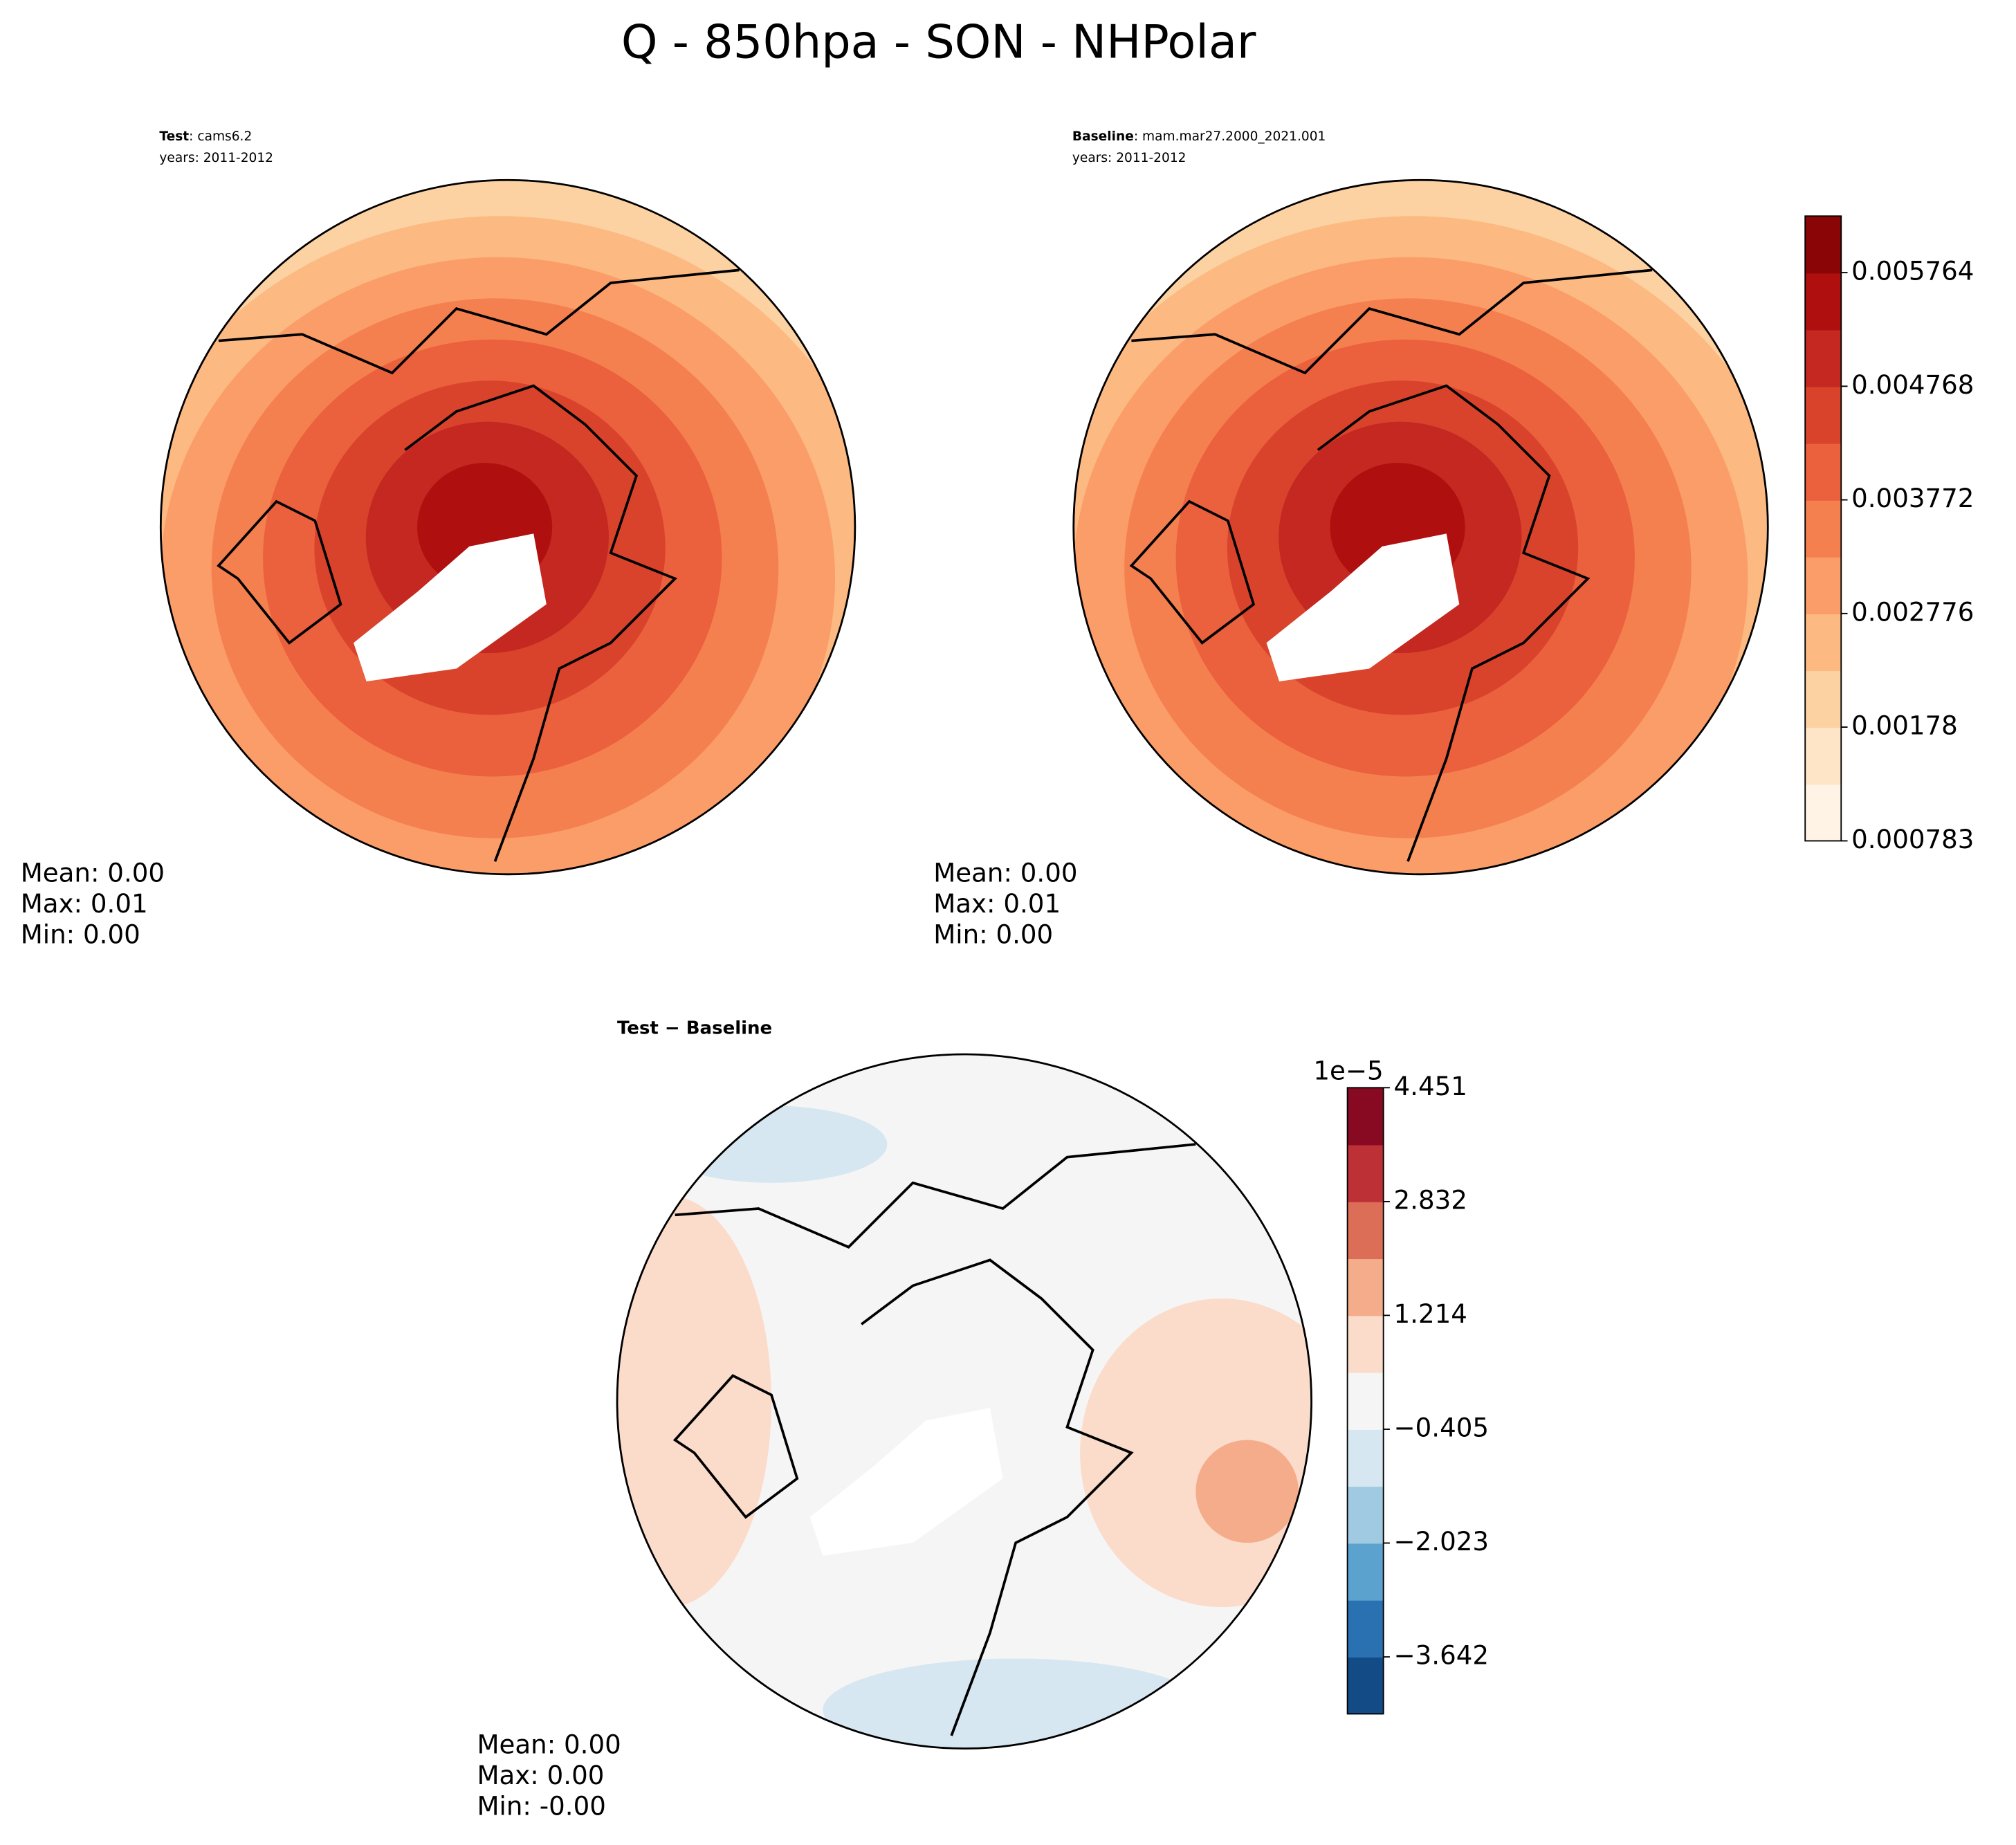 This screenshot has height=1845, width=2016. I want to click on panel-name: : mam.mar27.2000_2021.001, so click(1230, 136).